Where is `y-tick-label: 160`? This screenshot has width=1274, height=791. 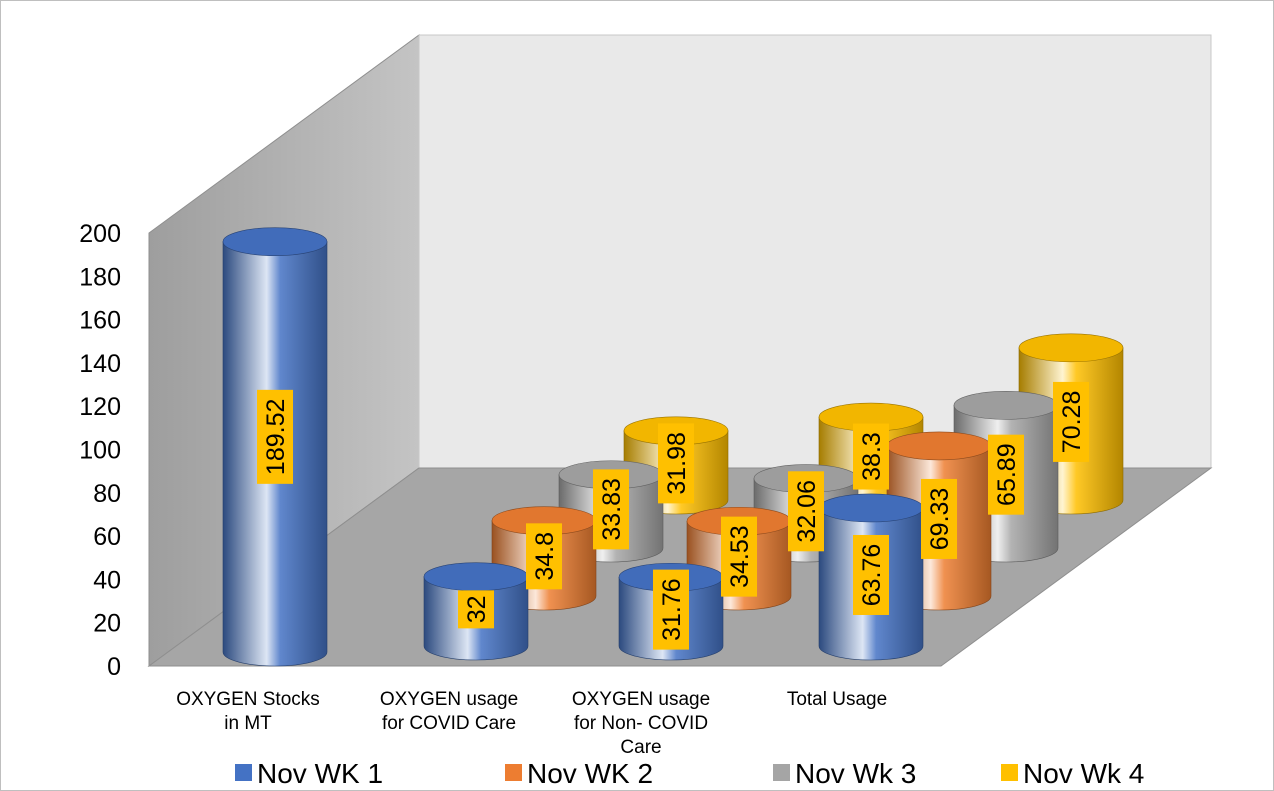 y-tick-label: 160 is located at coordinates (100, 321).